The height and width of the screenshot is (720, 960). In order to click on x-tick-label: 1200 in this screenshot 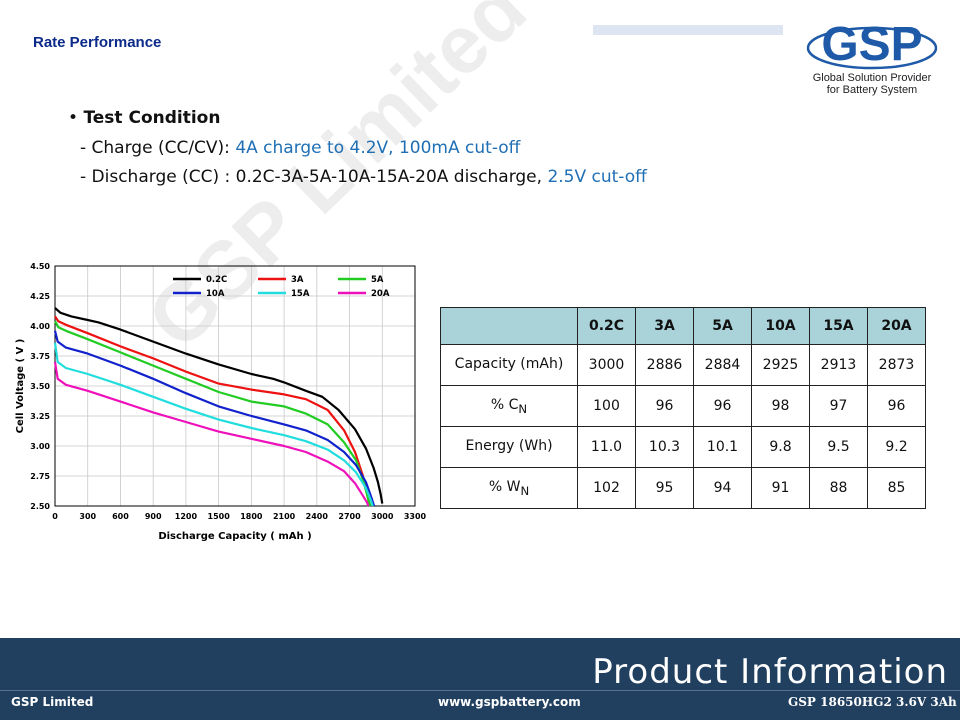, I will do `click(186, 516)`.